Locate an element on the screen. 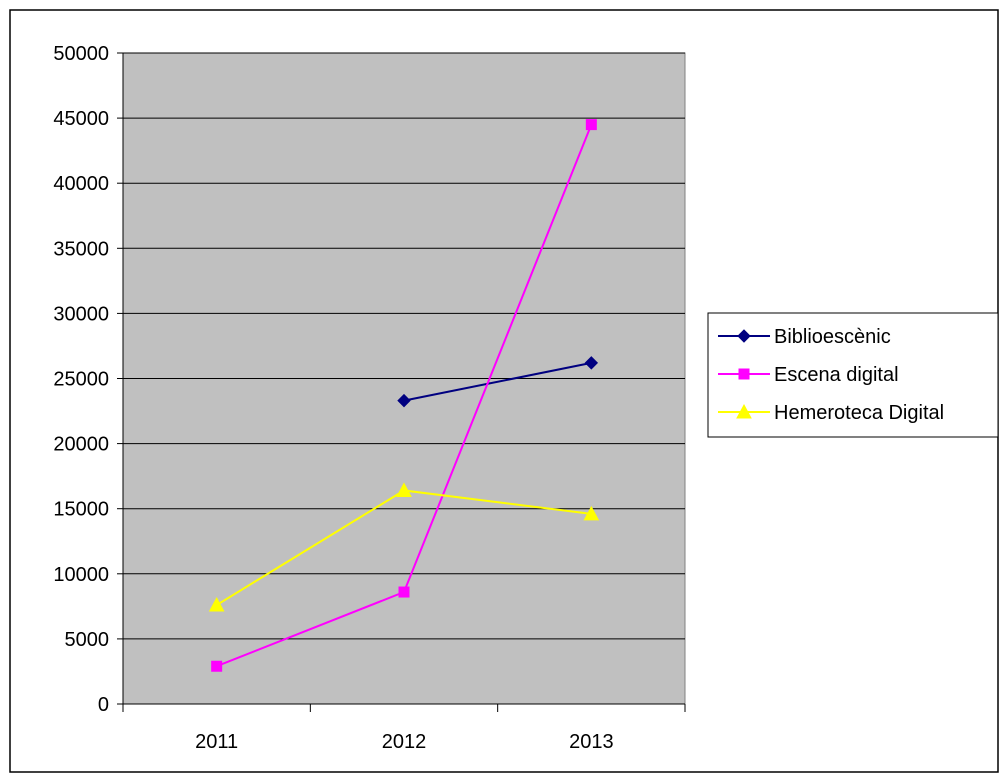 This screenshot has height=783, width=1005. legend-item: Biblioescènic is located at coordinates (804, 337).